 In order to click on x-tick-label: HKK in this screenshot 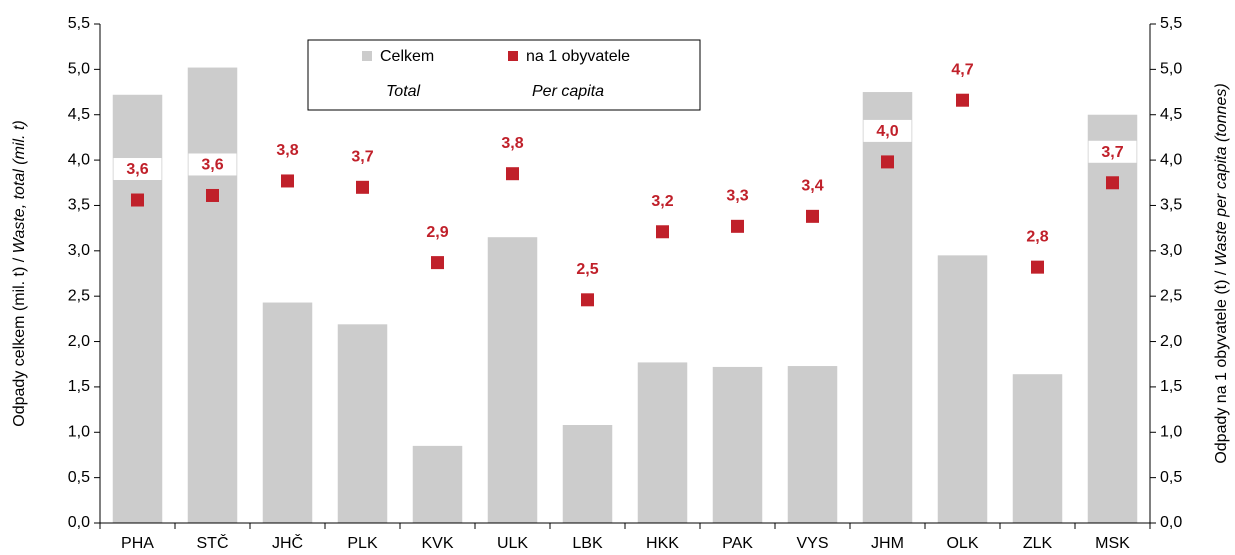, I will do `click(662, 543)`.